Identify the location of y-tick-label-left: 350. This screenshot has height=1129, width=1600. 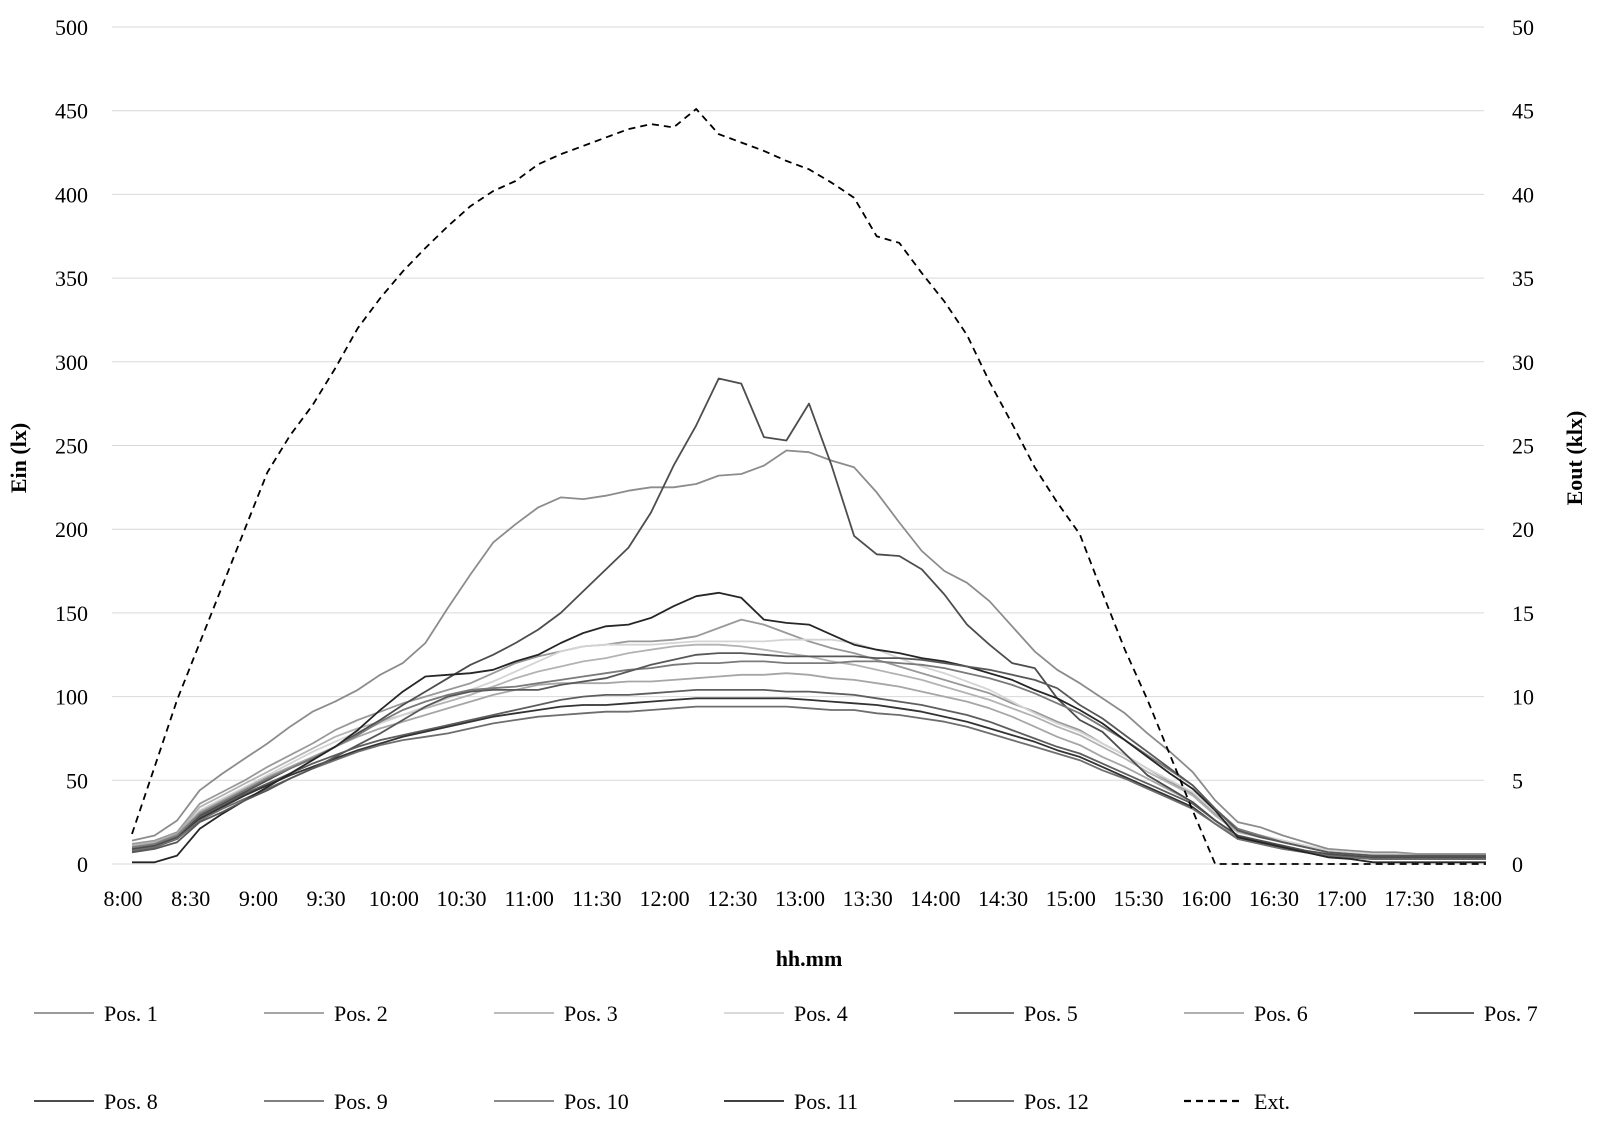
(71, 278).